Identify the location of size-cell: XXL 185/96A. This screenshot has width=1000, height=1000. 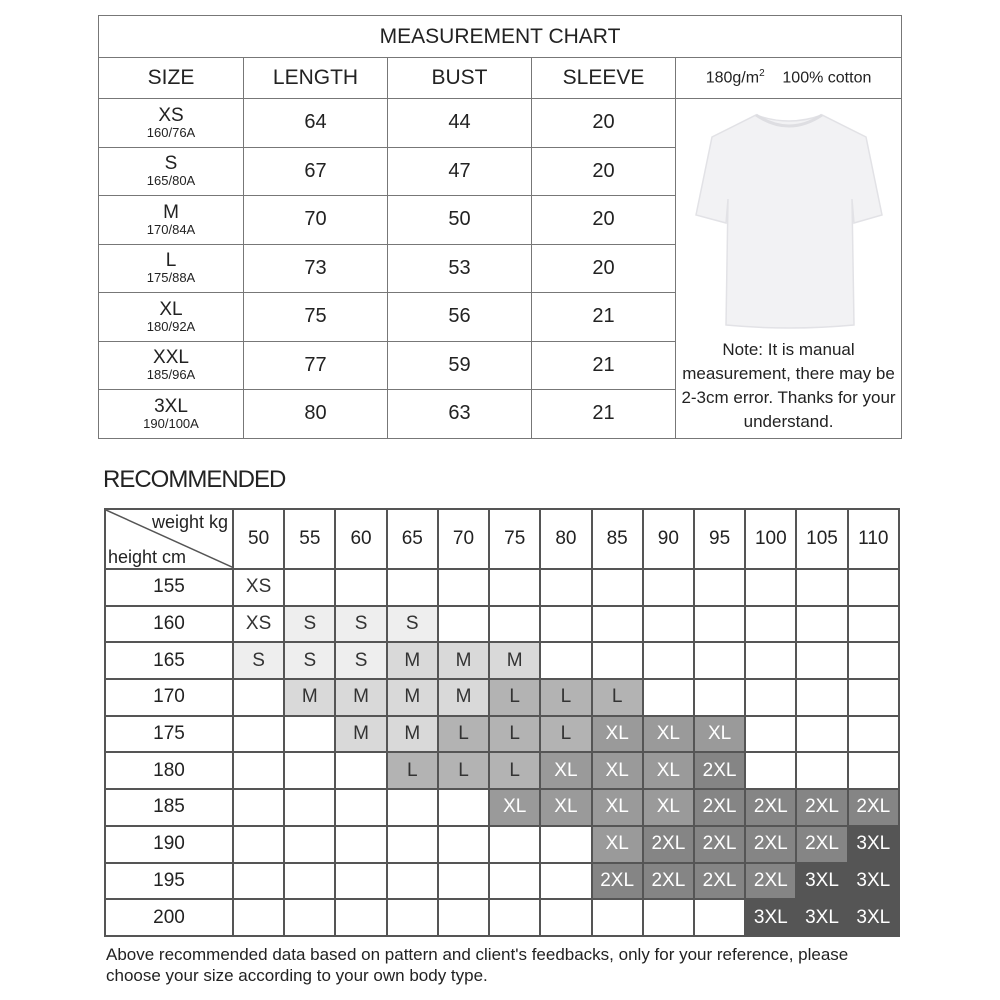
(171, 365).